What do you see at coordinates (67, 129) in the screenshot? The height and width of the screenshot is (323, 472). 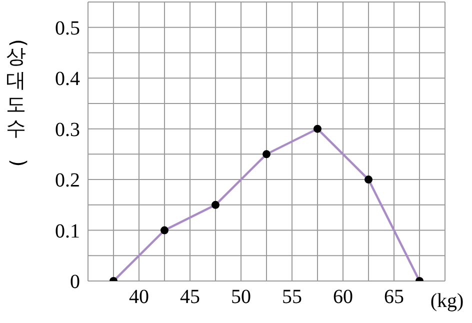 I see `y-tick-label: 0.3` at bounding box center [67, 129].